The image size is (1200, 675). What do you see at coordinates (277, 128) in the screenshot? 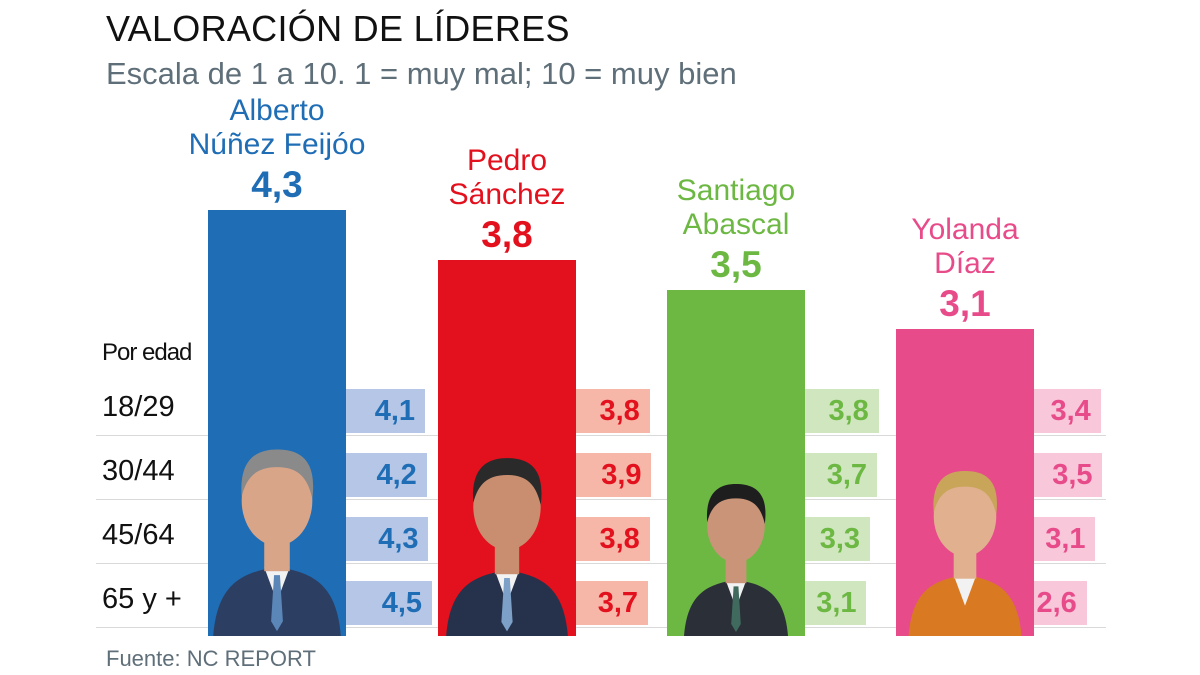
I see `leader-name-label: Alberto Núñez Feijóo` at bounding box center [277, 128].